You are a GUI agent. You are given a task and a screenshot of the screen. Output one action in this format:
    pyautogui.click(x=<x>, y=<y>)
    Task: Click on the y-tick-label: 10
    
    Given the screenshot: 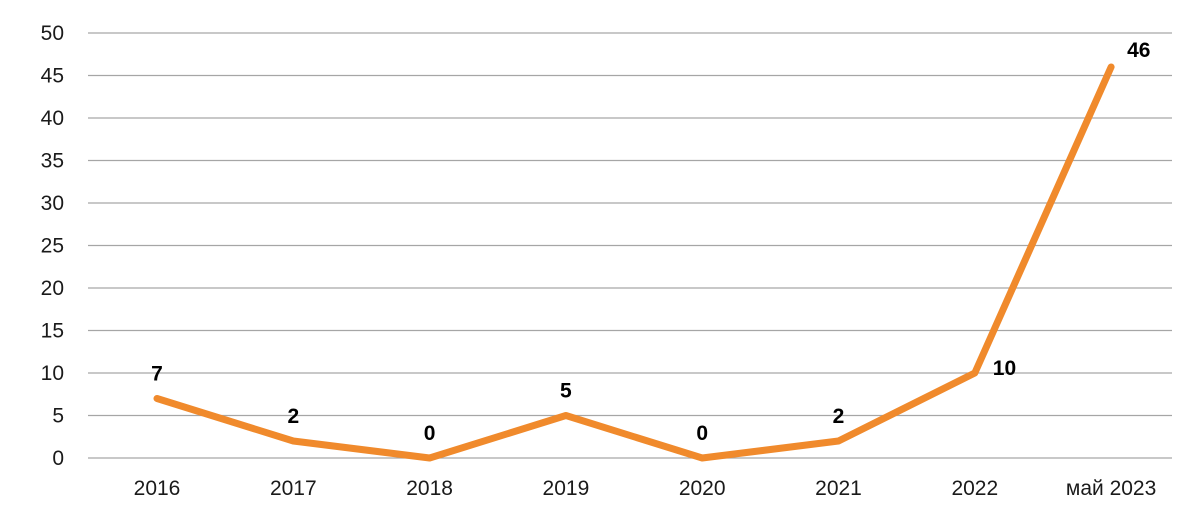 What is the action you would take?
    pyautogui.click(x=52, y=373)
    